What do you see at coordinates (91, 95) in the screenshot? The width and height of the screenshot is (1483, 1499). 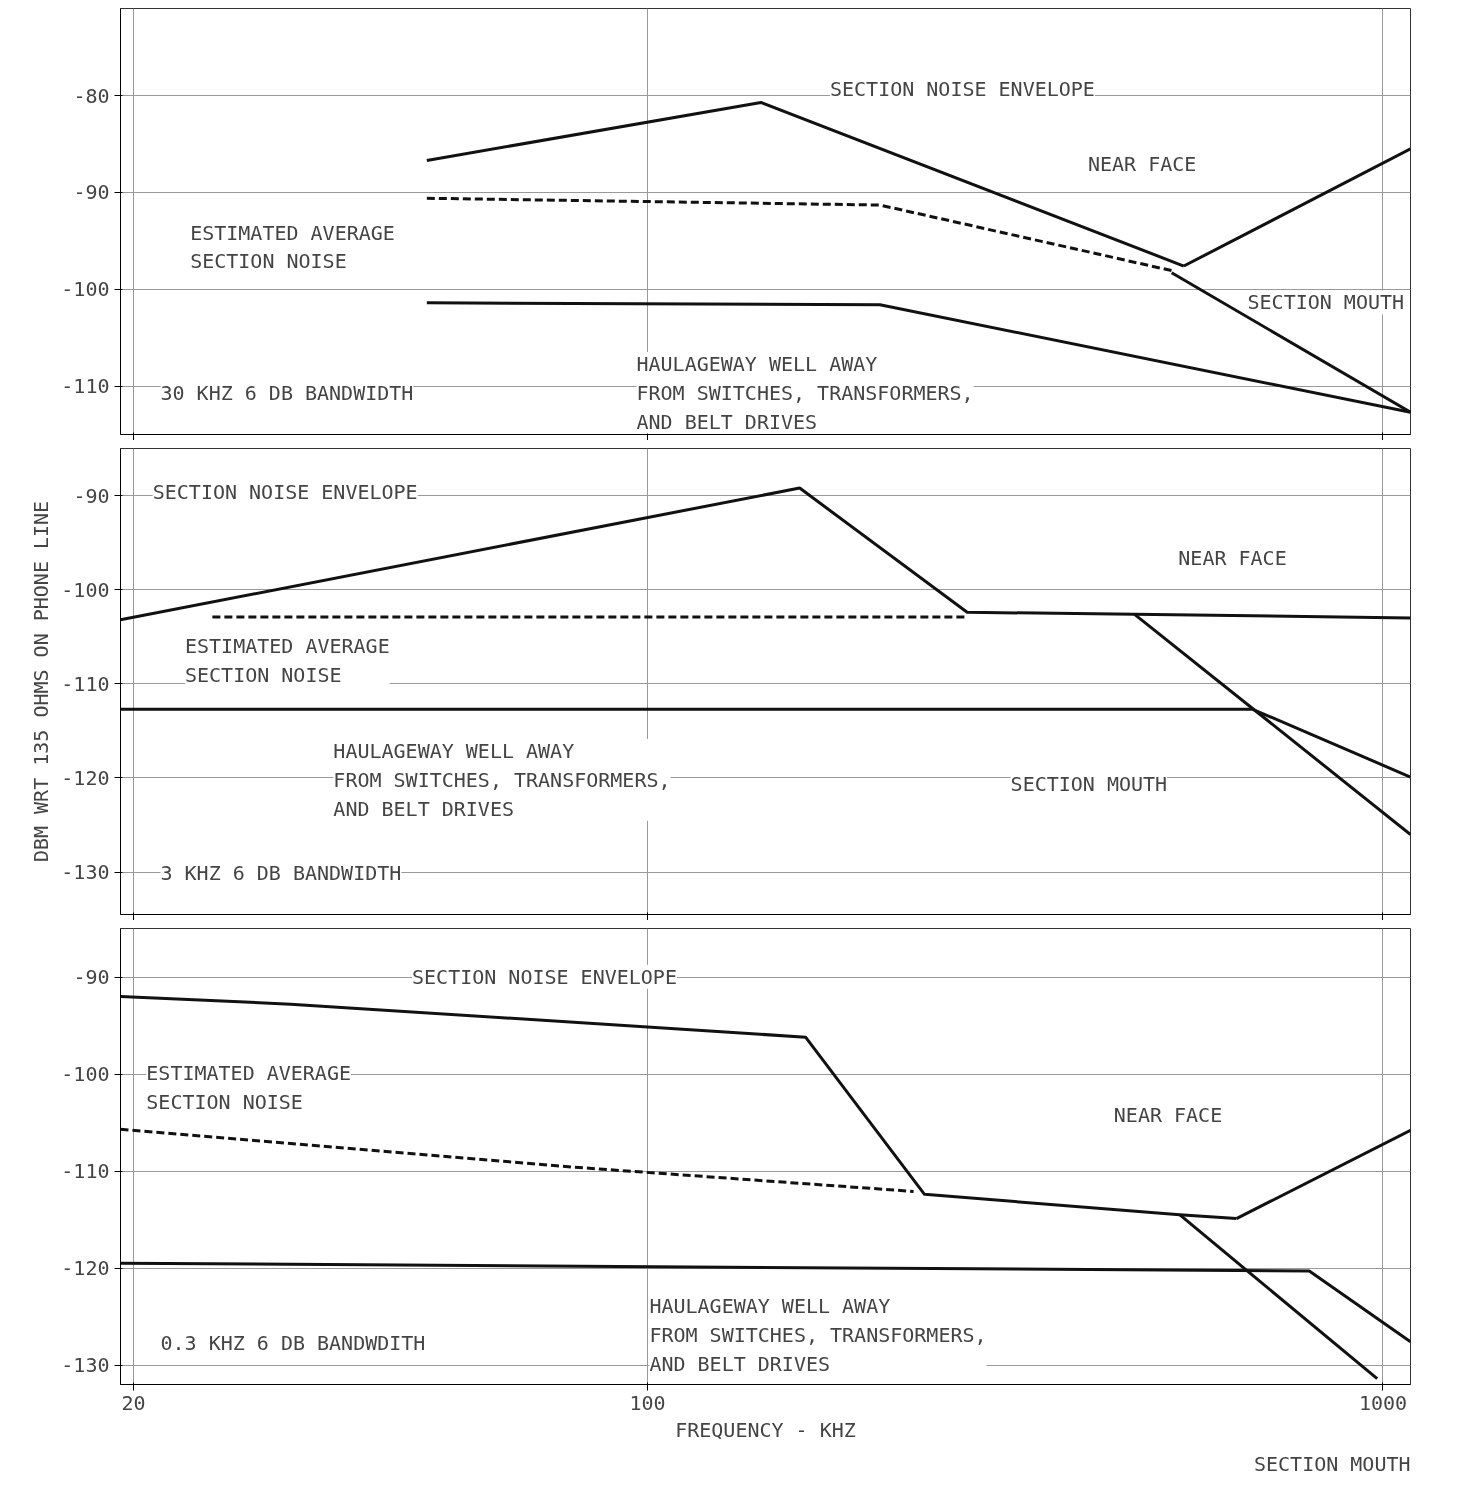 I see `y-tick-label: -80` at bounding box center [91, 95].